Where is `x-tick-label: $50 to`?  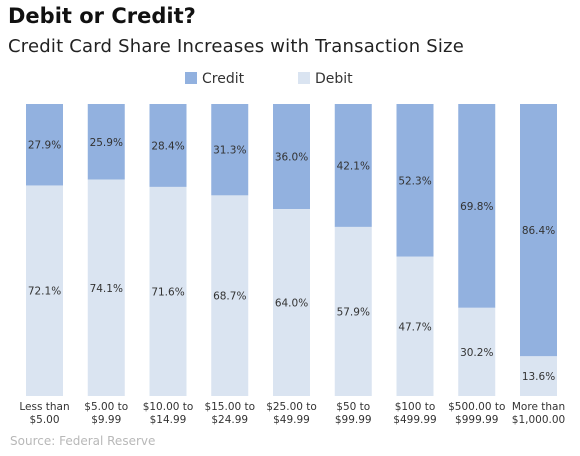
x-tick-label: $50 to is located at coordinates (353, 407).